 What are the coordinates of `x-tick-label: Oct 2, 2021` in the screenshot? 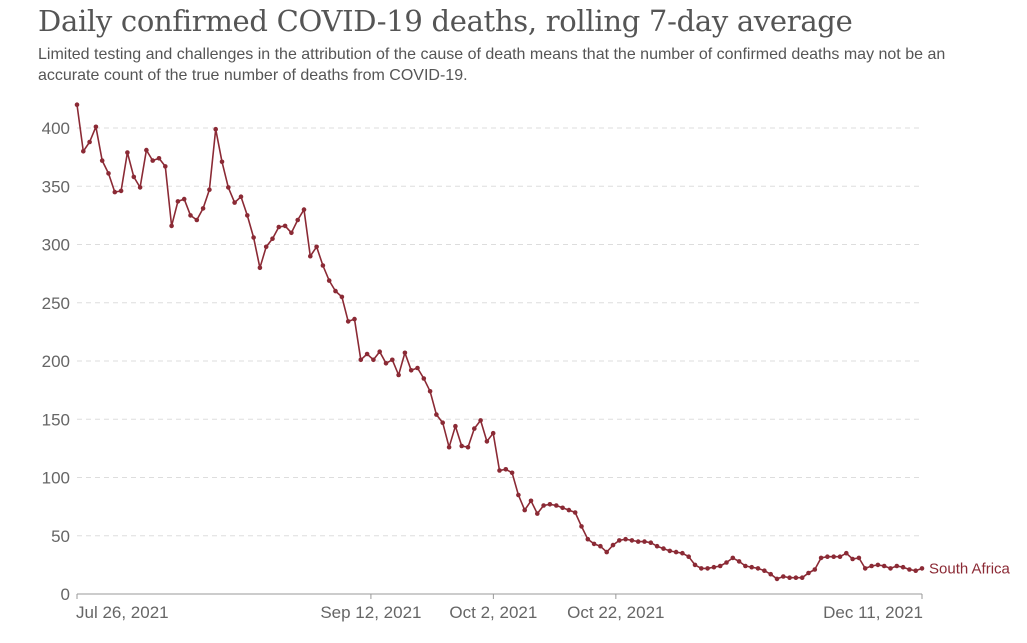 It's located at (493, 612).